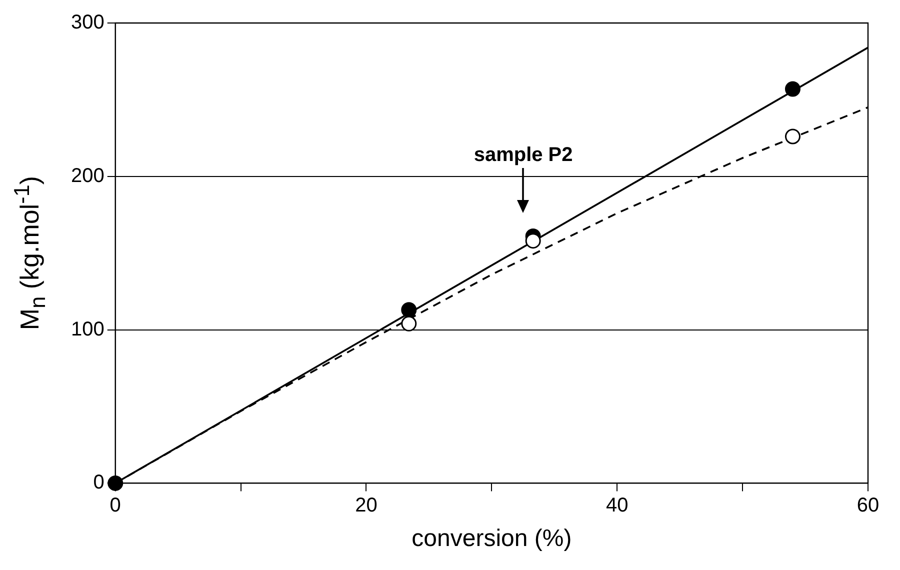 This screenshot has width=900, height=570. What do you see at coordinates (87, 175) in the screenshot?
I see `y-tick-label: 200` at bounding box center [87, 175].